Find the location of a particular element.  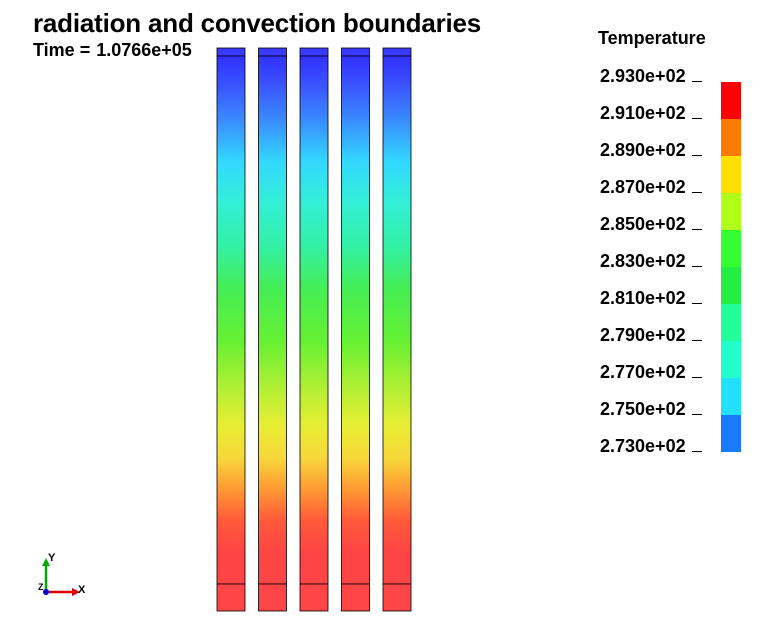

legend-label-text: 2.730e+02 is located at coordinates (643, 446).